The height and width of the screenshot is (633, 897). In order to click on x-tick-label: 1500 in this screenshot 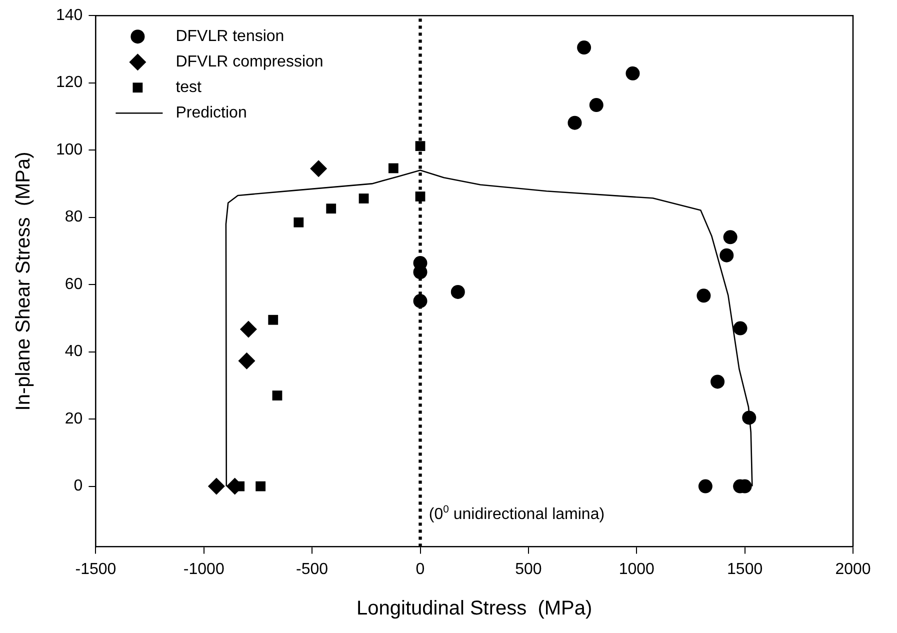, I will do `click(745, 569)`.